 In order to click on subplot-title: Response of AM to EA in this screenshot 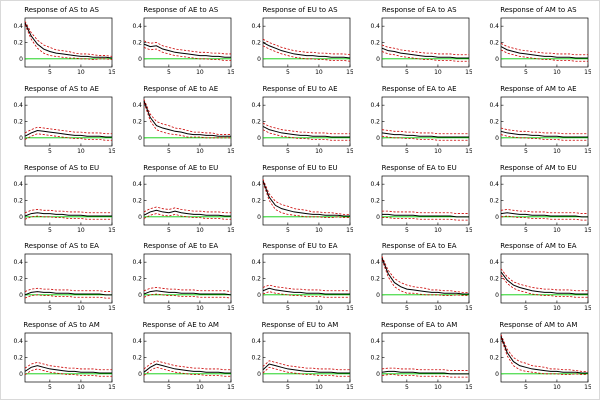, I will do `click(538, 246)`.